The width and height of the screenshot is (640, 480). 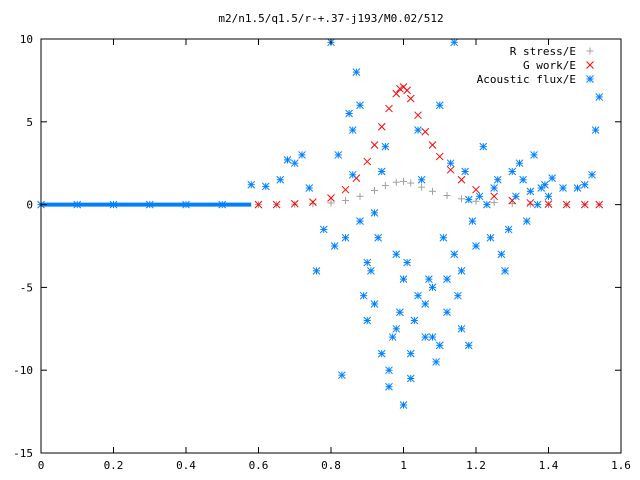 I want to click on y-tick-label: -15, so click(x=23, y=453).